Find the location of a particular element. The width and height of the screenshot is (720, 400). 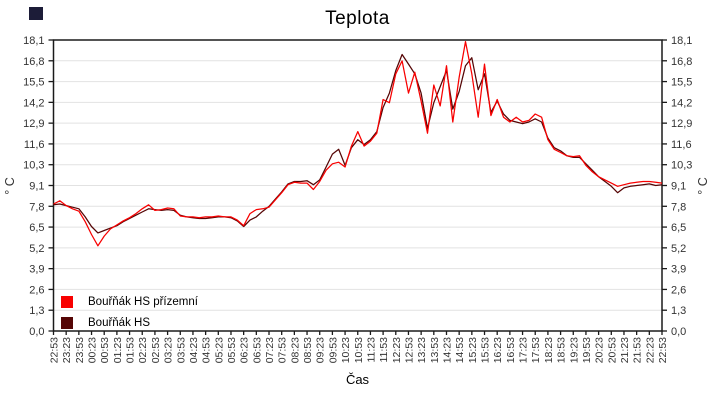

legend-label-hs: Bouřňák HS is located at coordinates (119, 322).